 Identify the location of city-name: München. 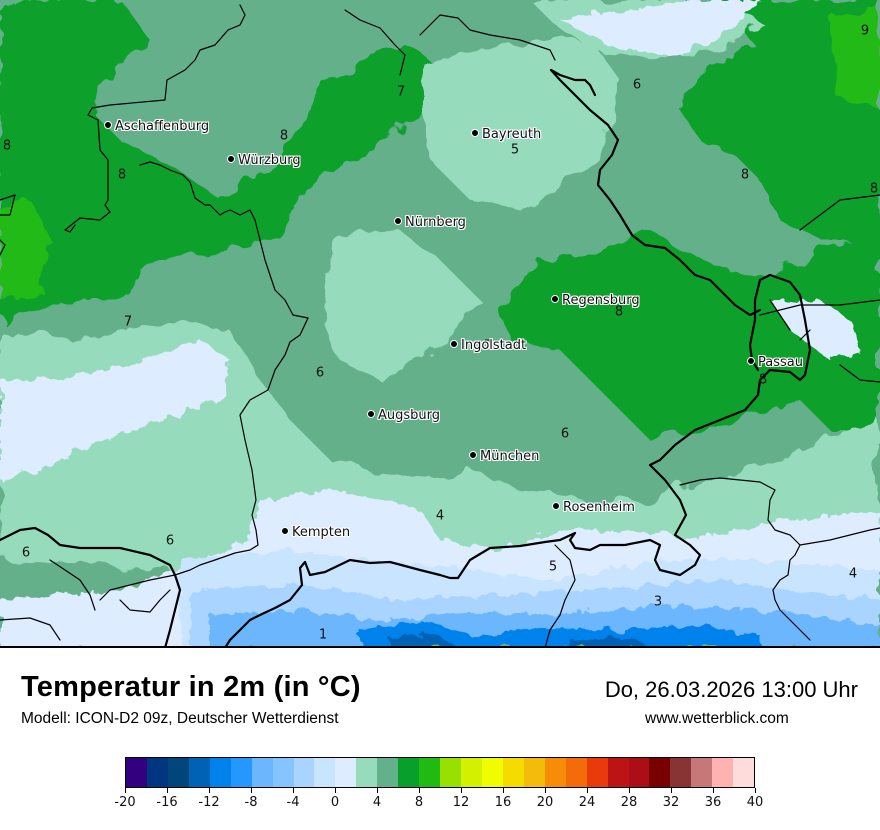
(510, 456).